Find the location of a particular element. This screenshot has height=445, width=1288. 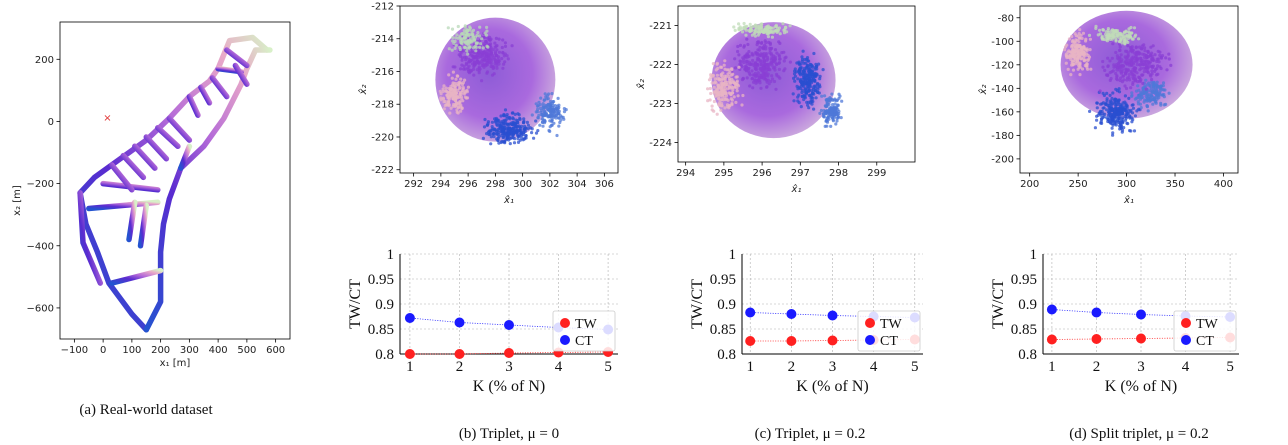

c-line-xtick-label: 4 is located at coordinates (874, 367).